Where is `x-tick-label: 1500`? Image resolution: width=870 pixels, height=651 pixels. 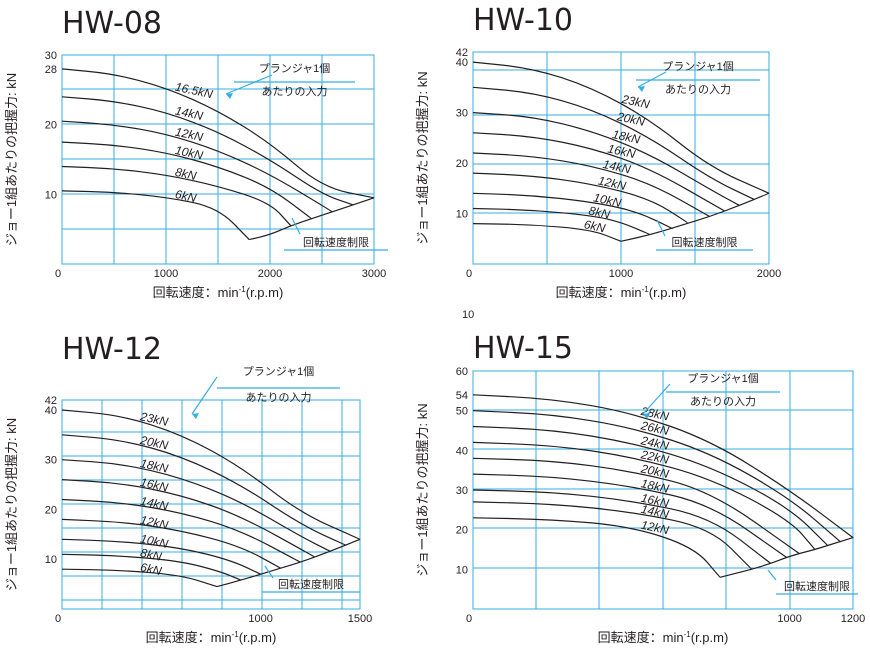 x-tick-label: 1500 is located at coordinates (360, 619).